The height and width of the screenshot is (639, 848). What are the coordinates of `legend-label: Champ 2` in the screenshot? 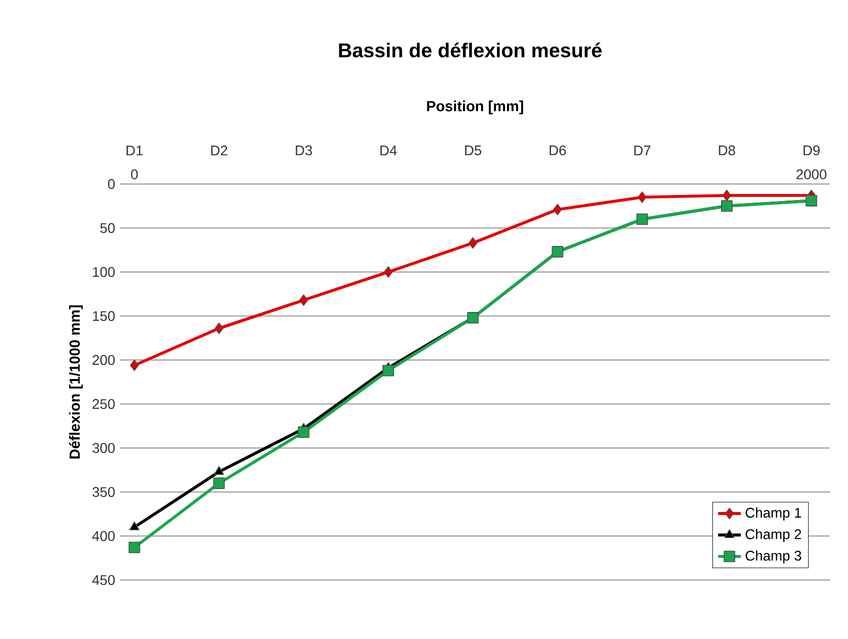 It's located at (774, 535).